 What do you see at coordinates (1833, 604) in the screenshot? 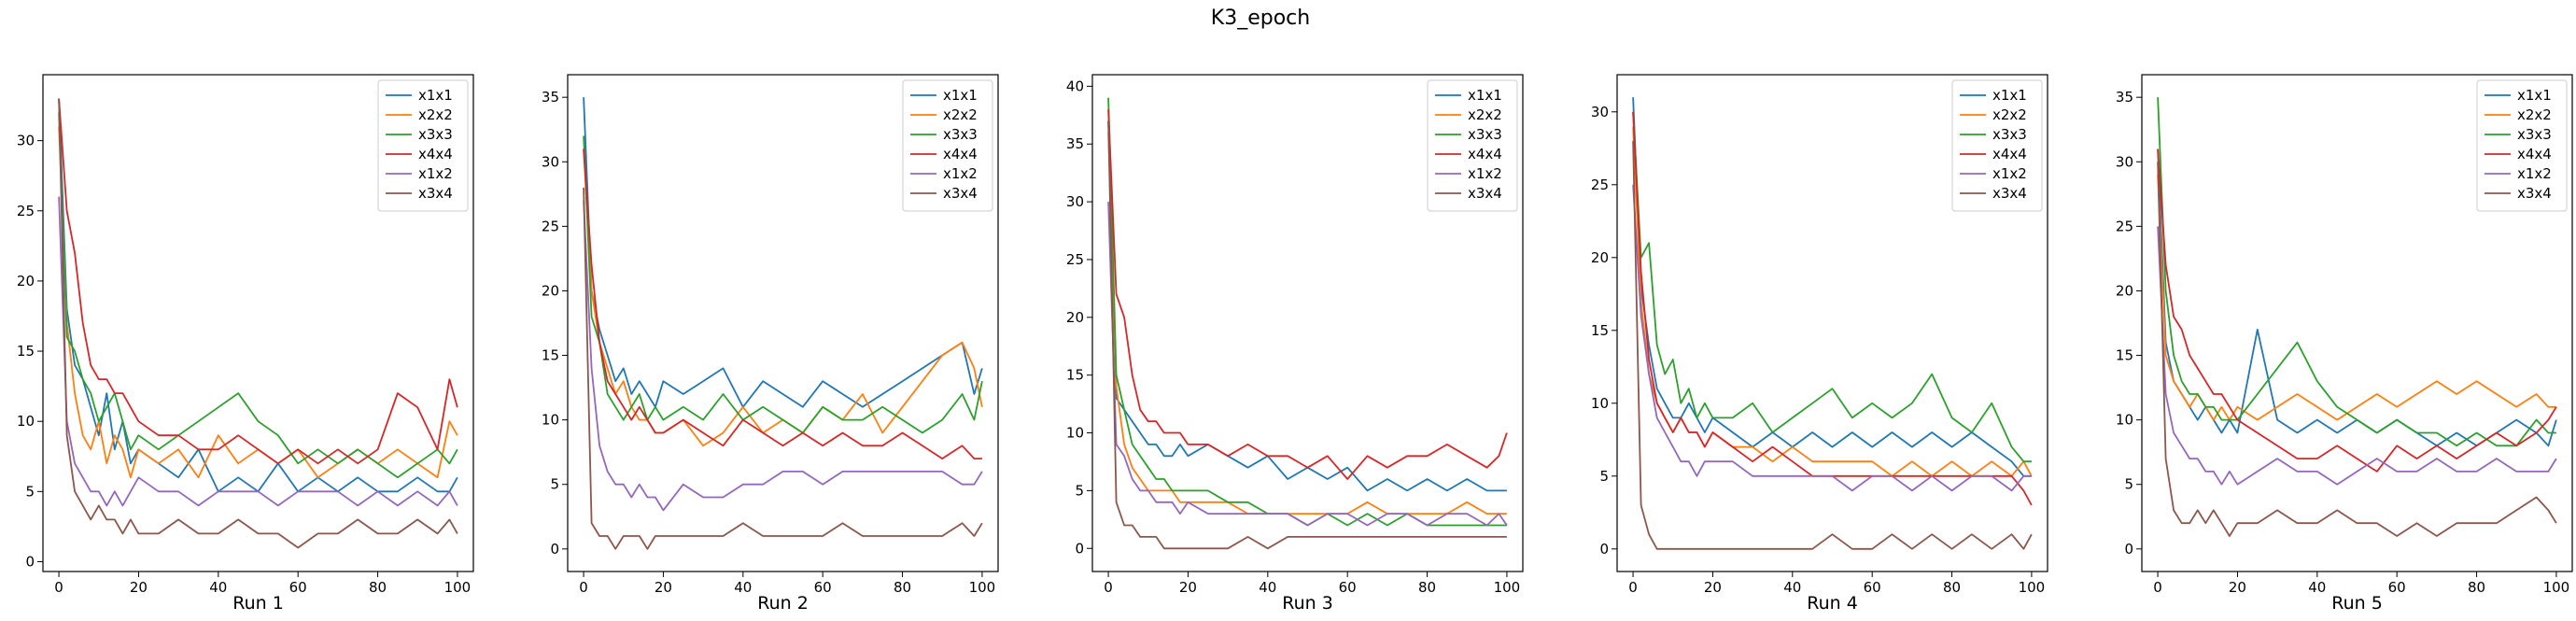
I see `x-axis-label: Run 4` at bounding box center [1833, 604].